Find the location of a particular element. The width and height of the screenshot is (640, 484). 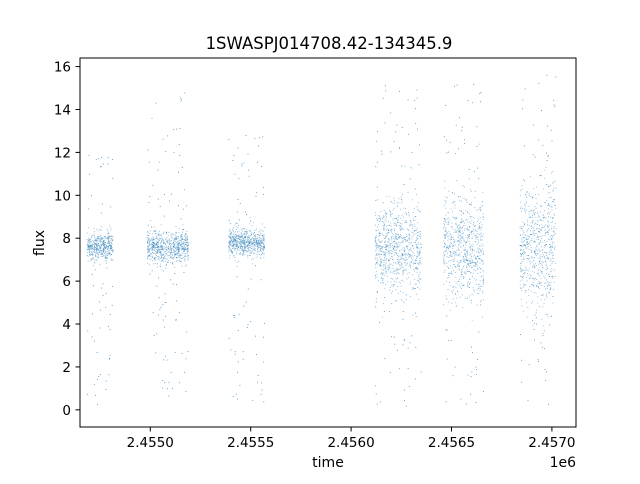

y-tick-label: 12 is located at coordinates (62, 153).